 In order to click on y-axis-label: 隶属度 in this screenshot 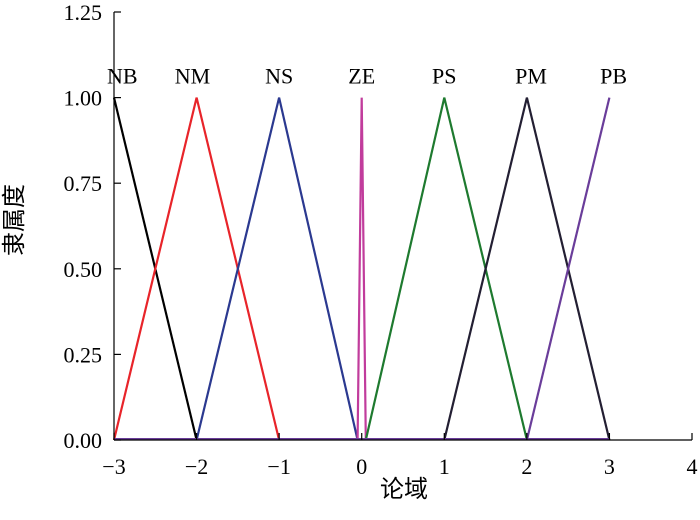, I will do `click(14, 220)`.